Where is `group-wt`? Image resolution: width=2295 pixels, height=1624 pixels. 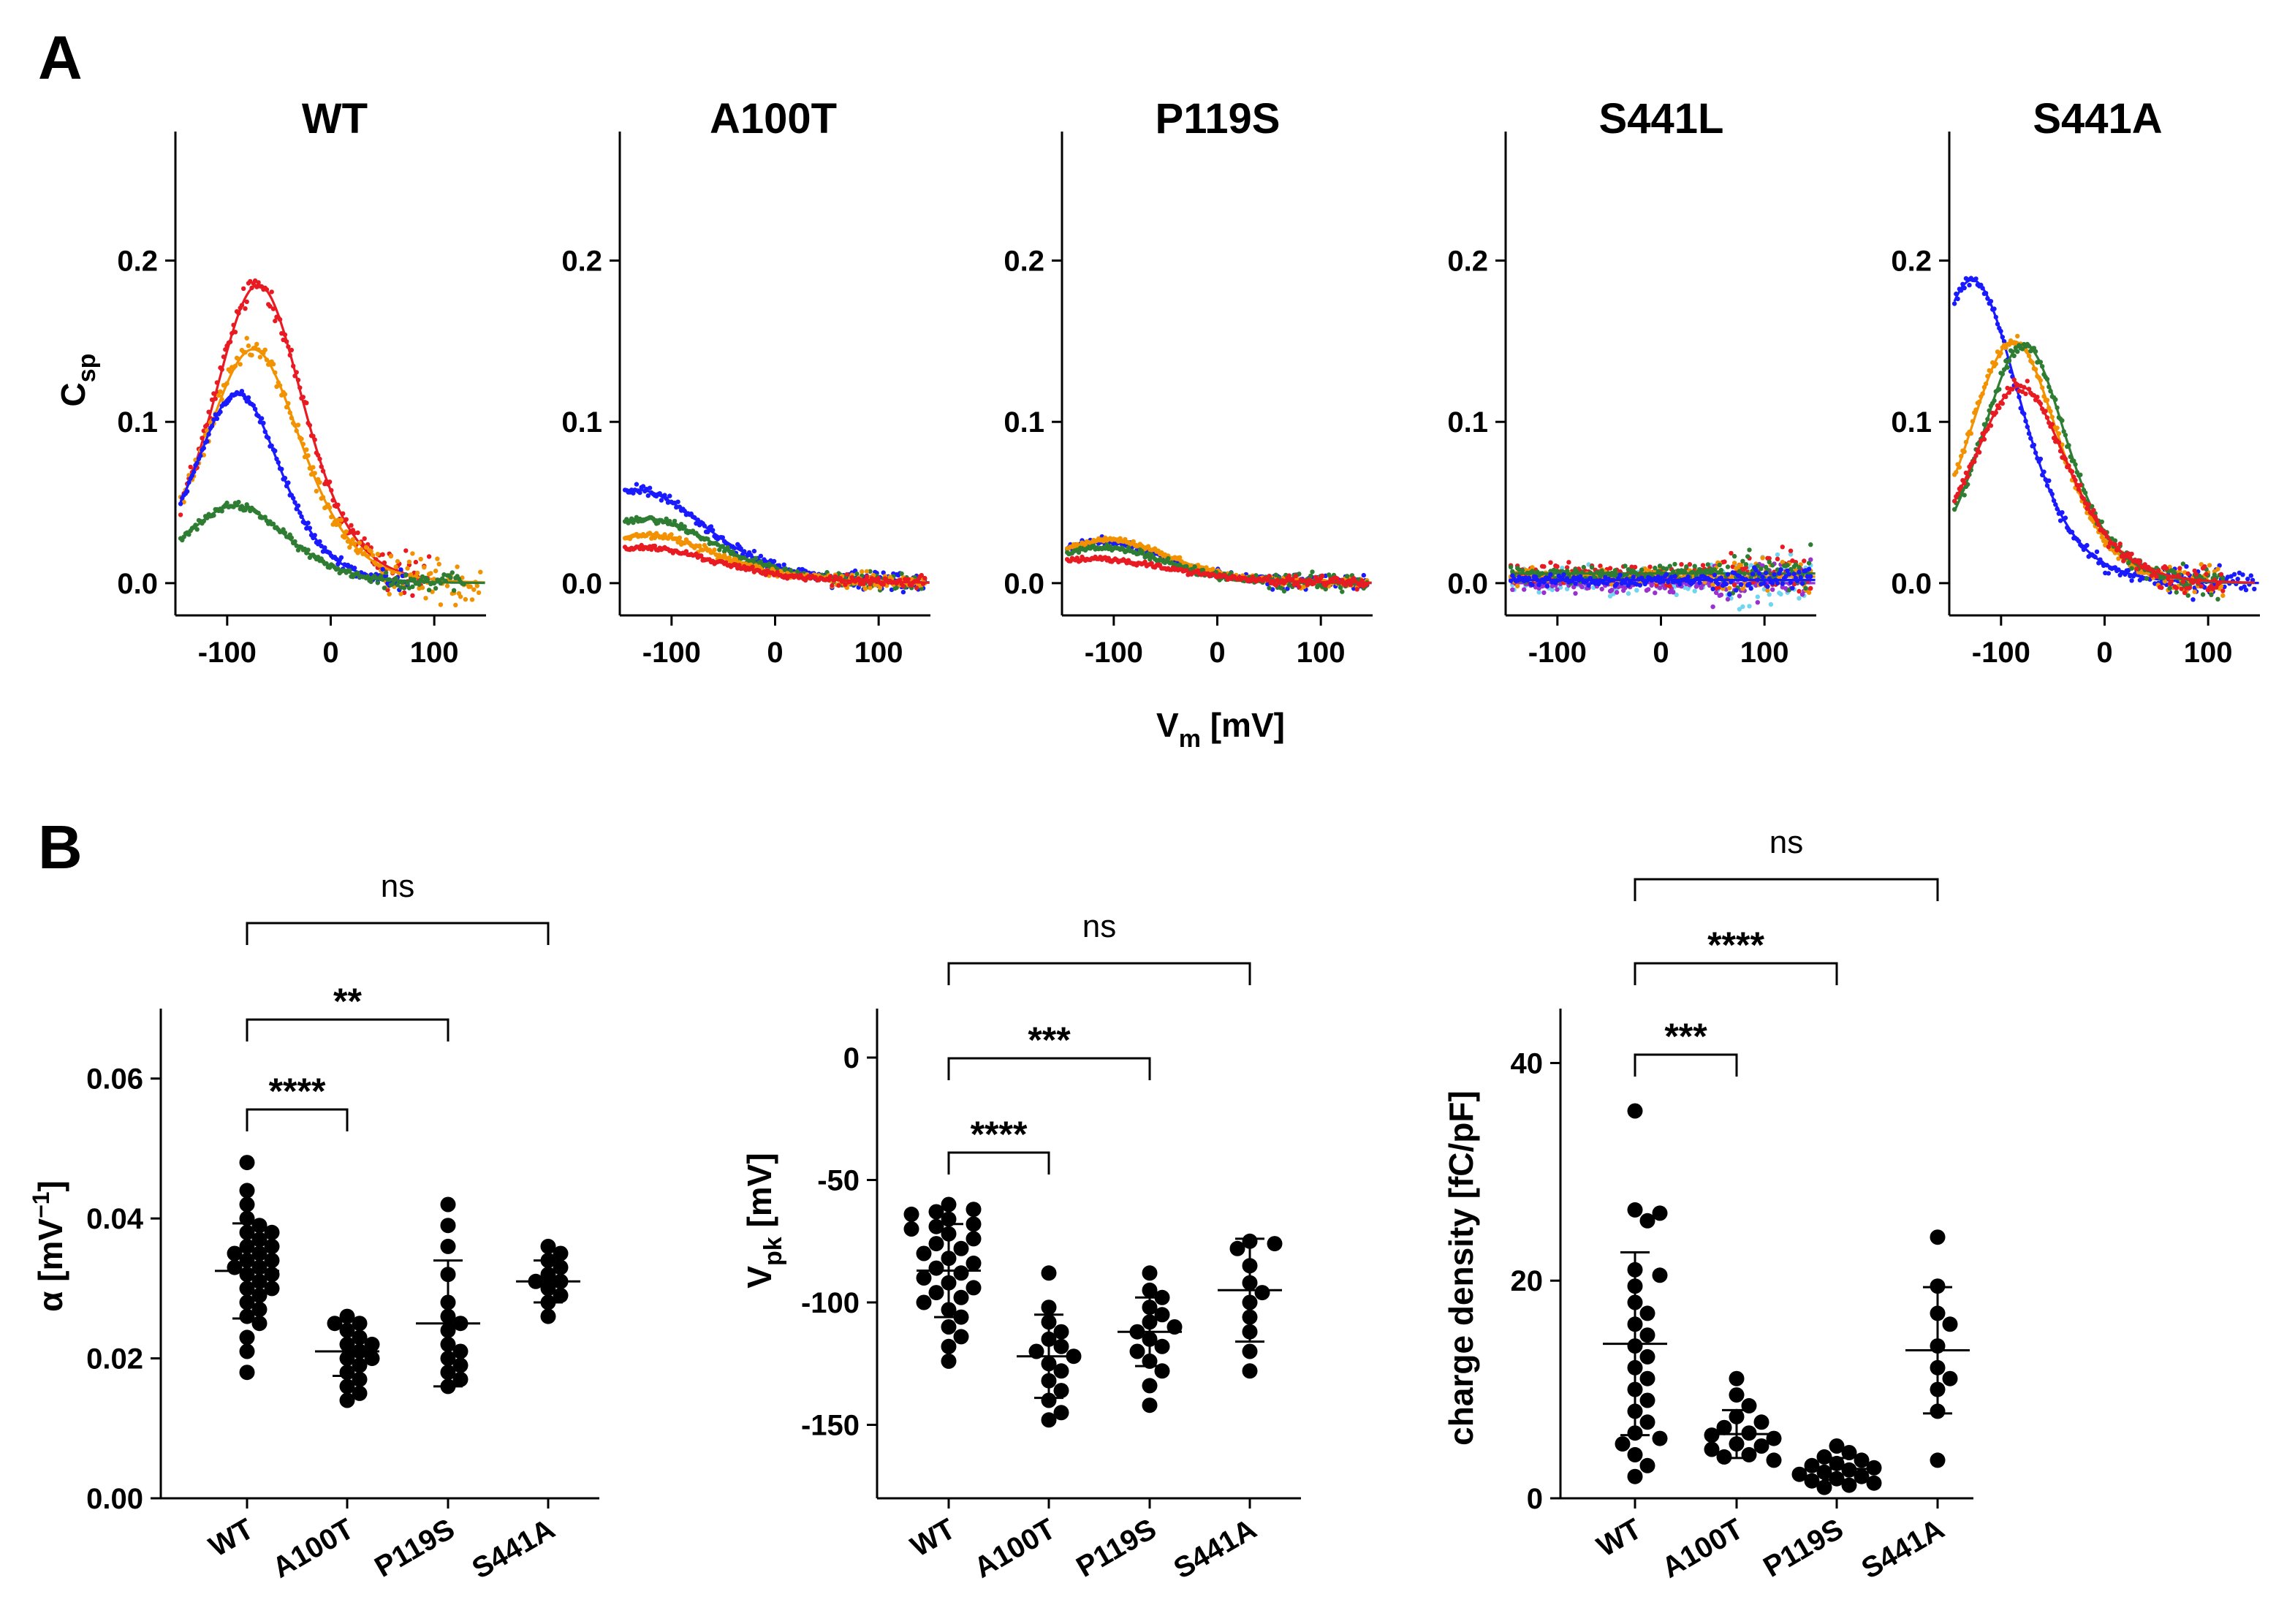
group-wt is located at coordinates (942, 1283).